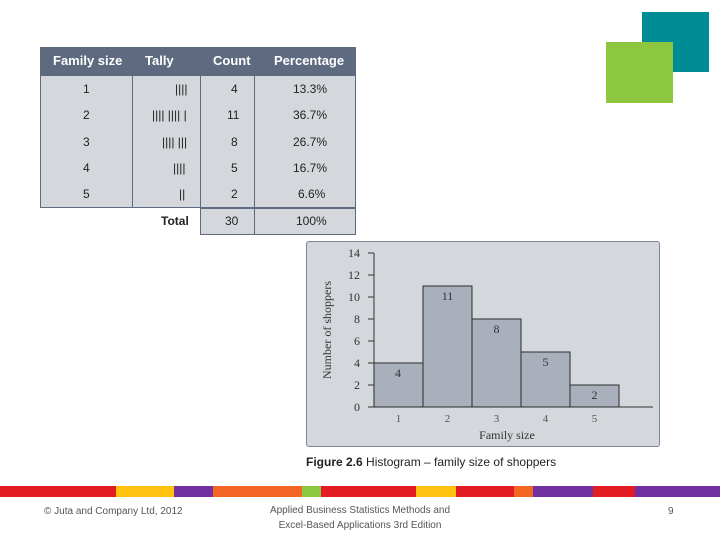 Image resolution: width=720 pixels, height=540 pixels. What do you see at coordinates (310, 89) in the screenshot?
I see `table-cell: 13.3%` at bounding box center [310, 89].